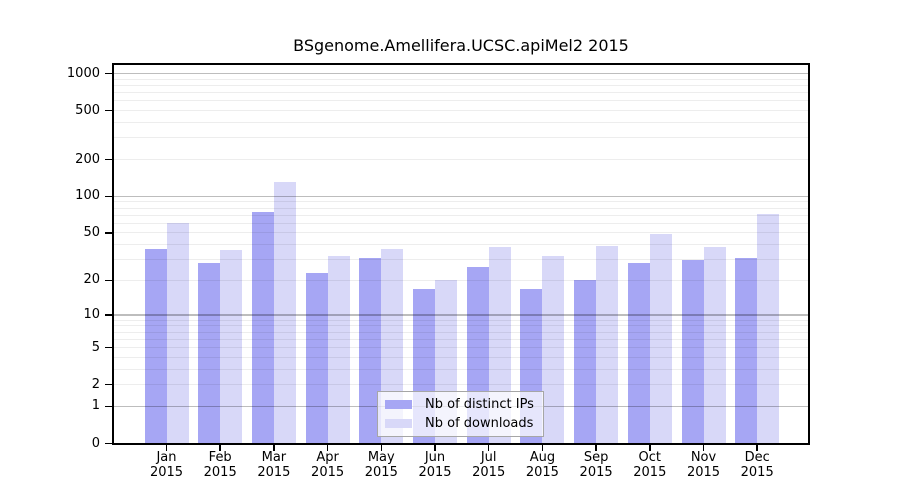  Describe the element at coordinates (87, 110) in the screenshot. I see `y-axis-label-500: 500` at that location.